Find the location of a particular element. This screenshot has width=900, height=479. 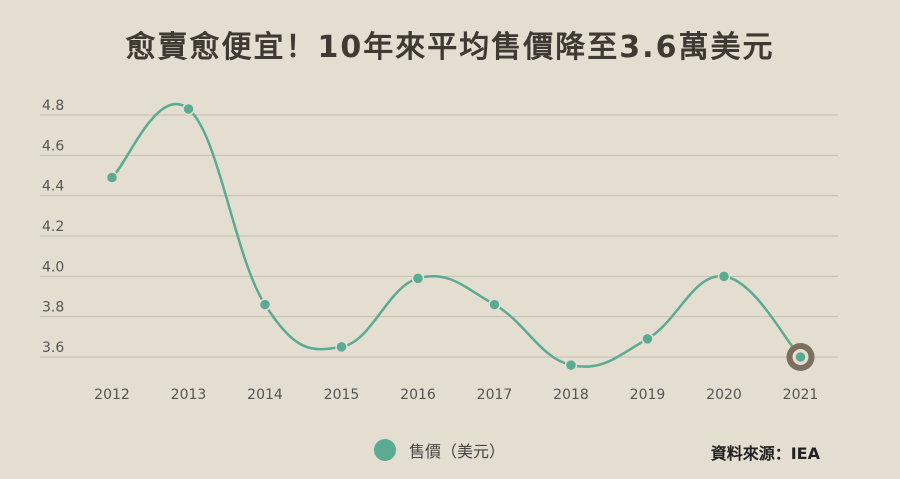

x-tick-label: 2021 is located at coordinates (801, 395).